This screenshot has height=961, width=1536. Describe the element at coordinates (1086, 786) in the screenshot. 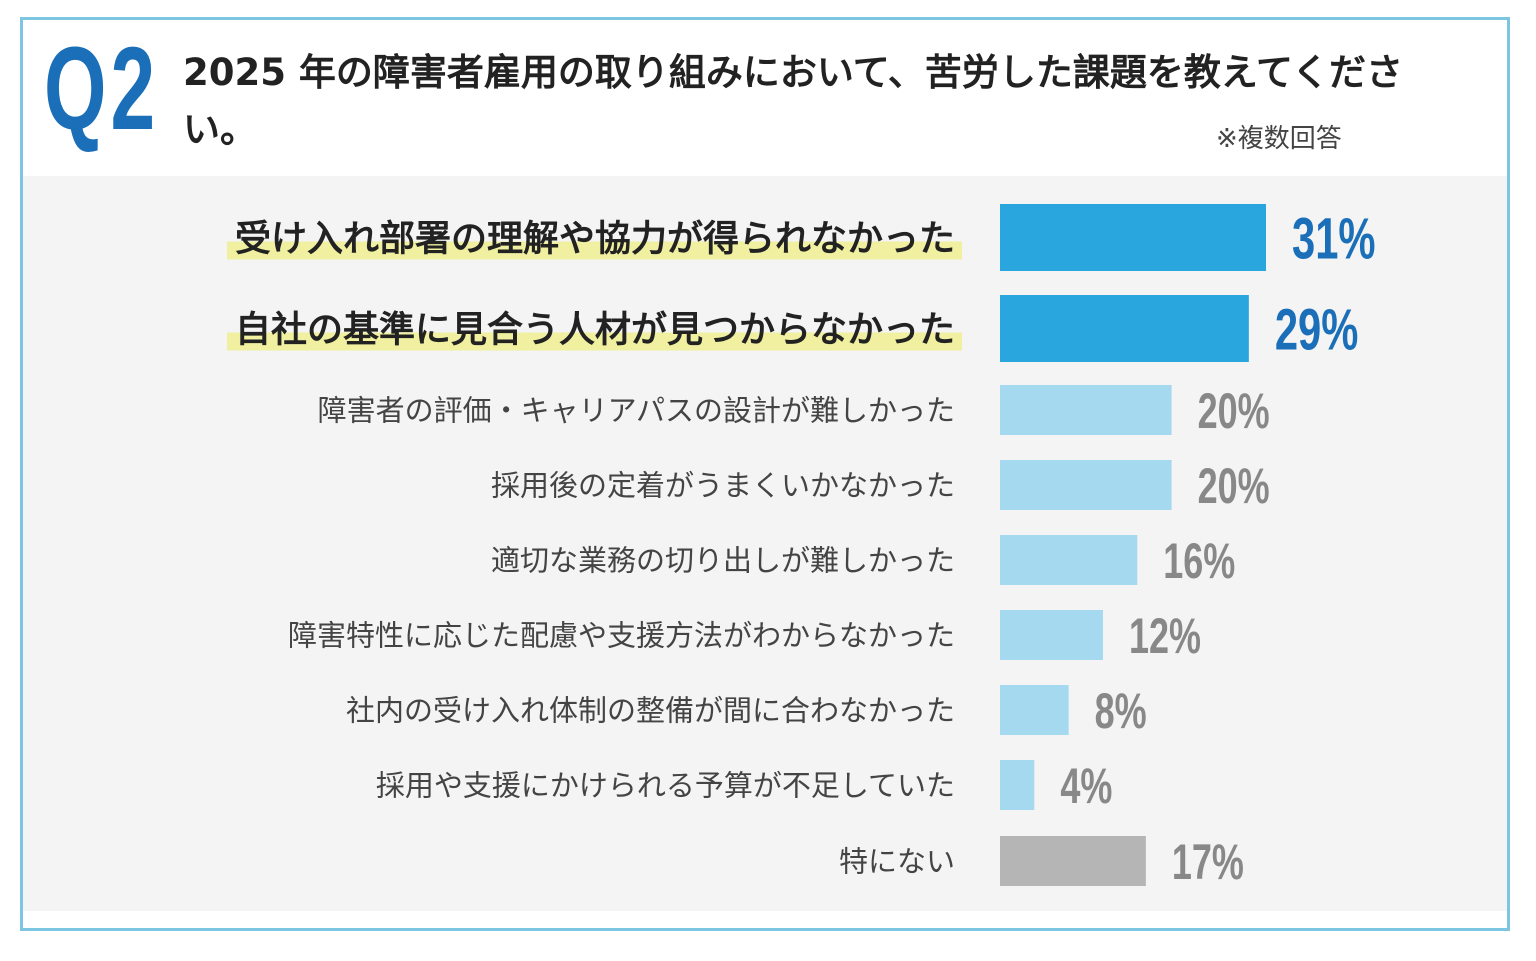

I see `value-label: 4%` at that location.